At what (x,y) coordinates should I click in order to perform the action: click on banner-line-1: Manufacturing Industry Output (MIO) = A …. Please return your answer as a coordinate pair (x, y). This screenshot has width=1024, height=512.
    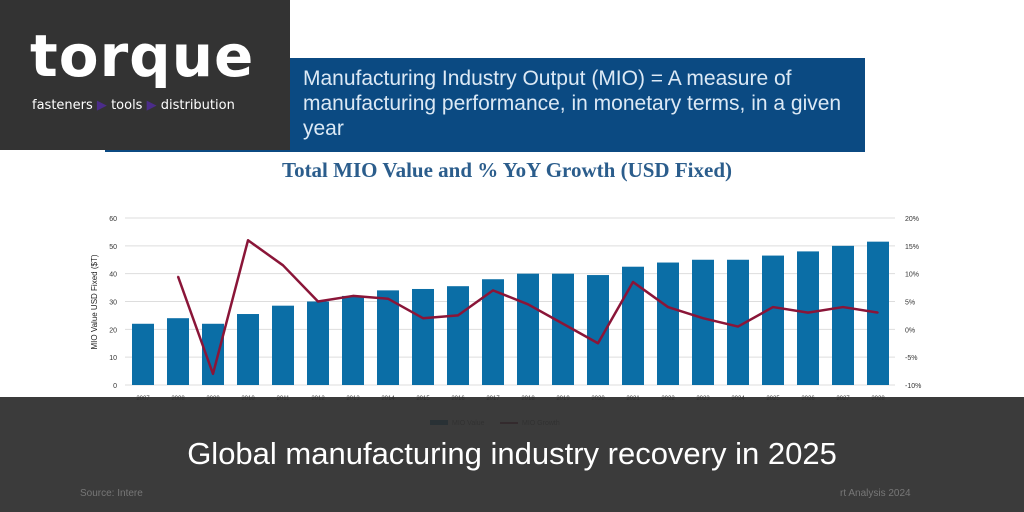
    Looking at the image, I should click on (547, 91).